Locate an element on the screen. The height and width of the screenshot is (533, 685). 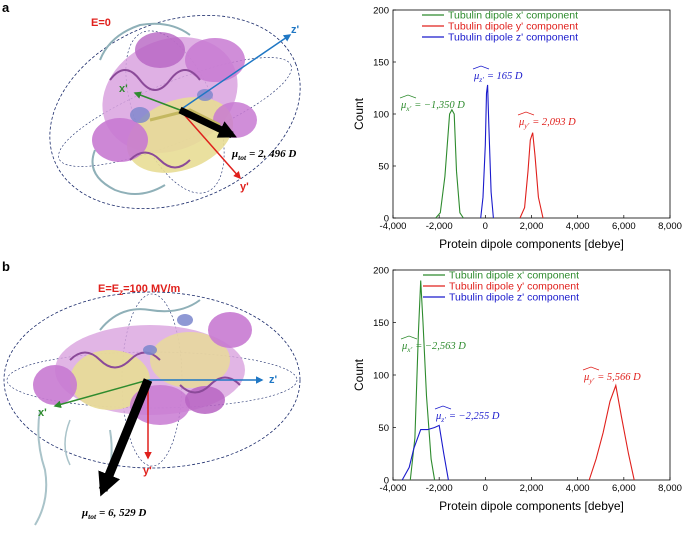
mean-annotation-blue: μz' = 165 D is located at coordinates (498, 77).